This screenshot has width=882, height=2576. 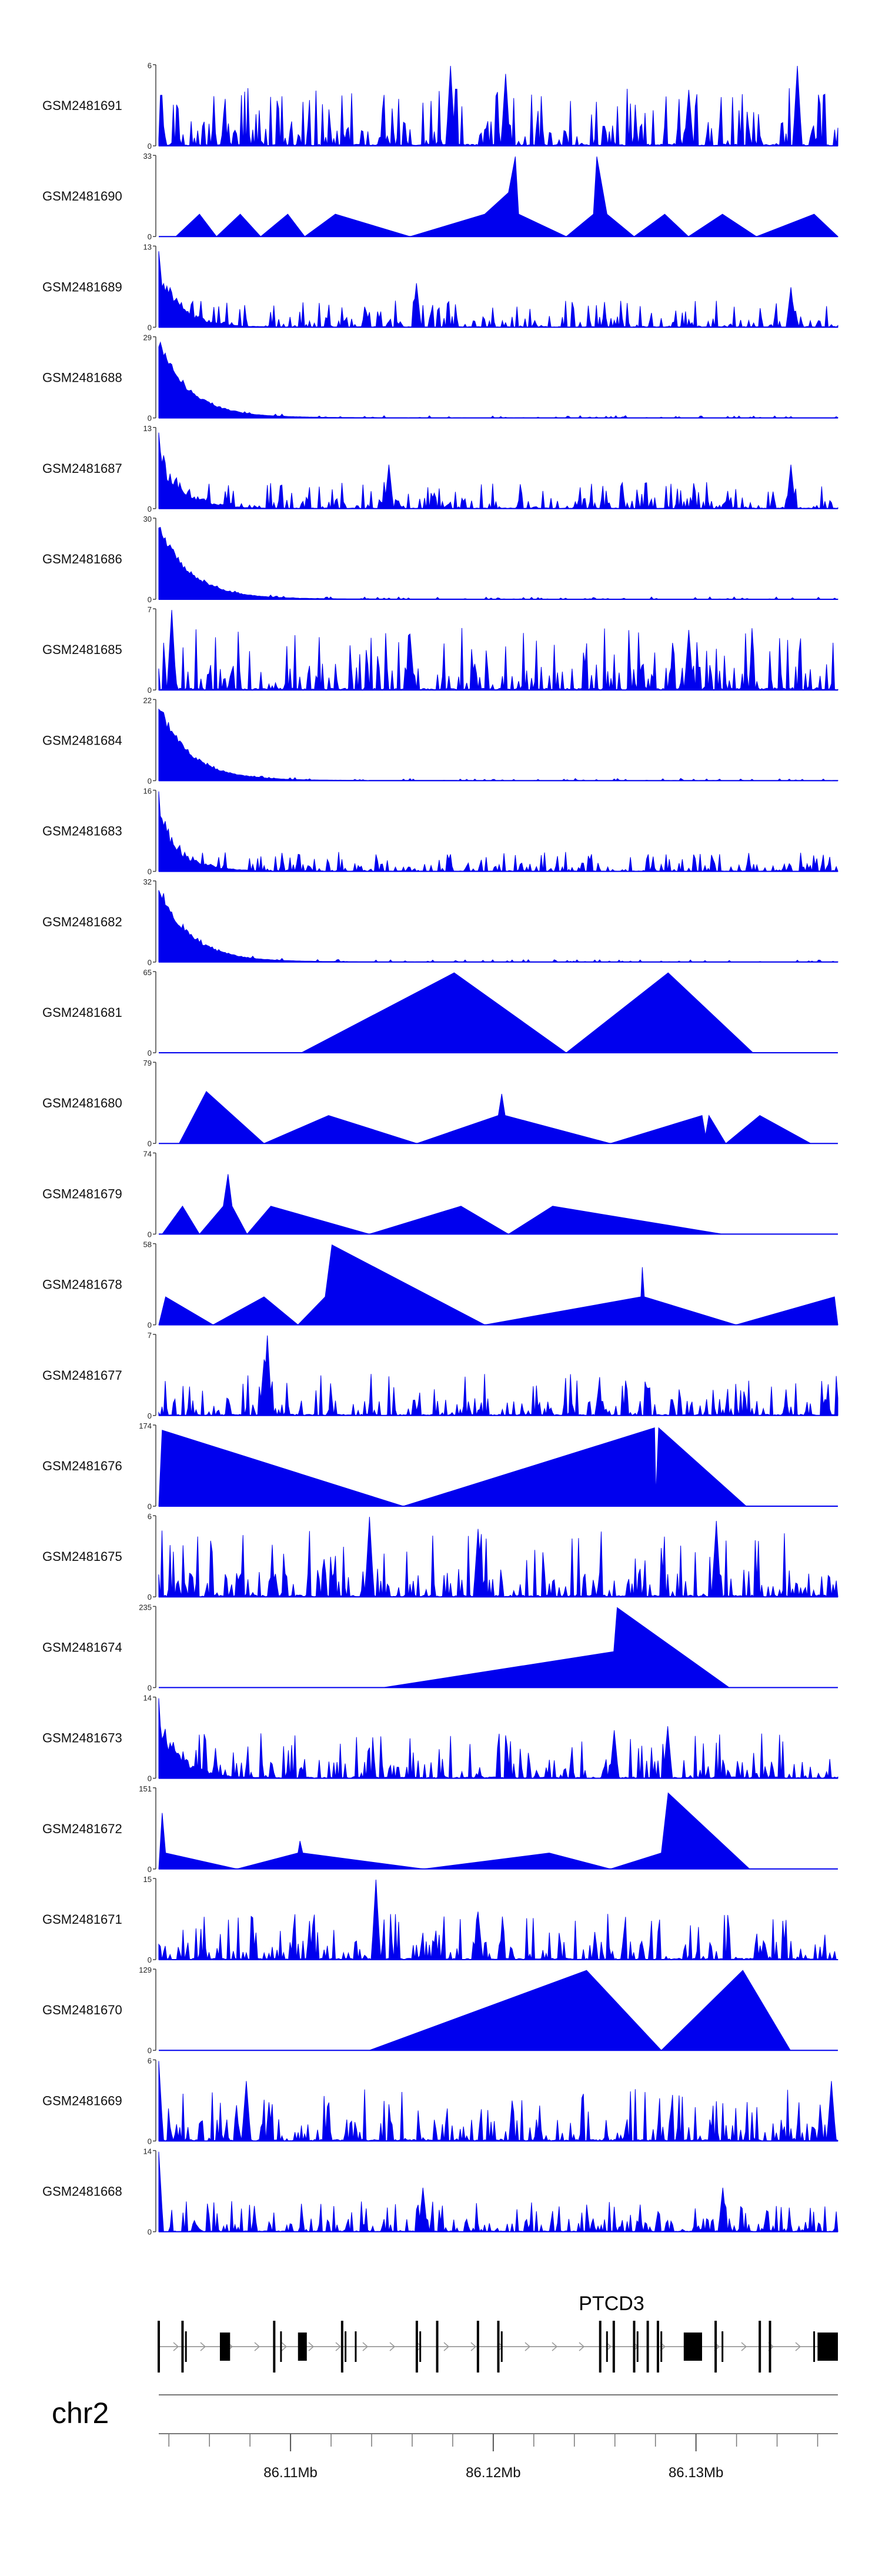 I want to click on y-max-label: 129, so click(x=145, y=1970).